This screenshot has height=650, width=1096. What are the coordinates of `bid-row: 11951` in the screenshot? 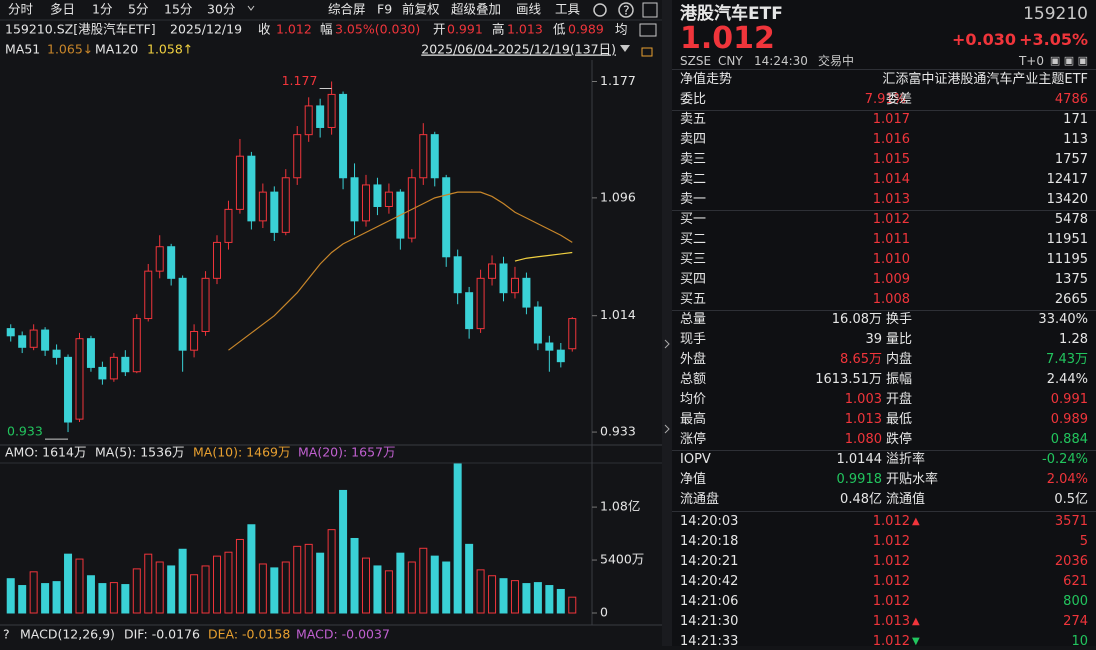 It's located at (1067, 239).